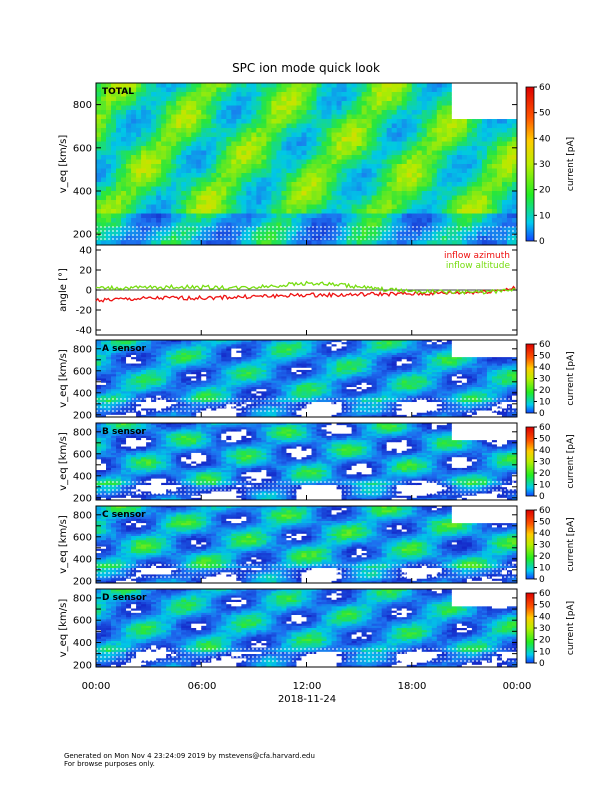 The height and width of the screenshot is (792, 612). I want to click on y-tick-label: 800, so click(82, 105).